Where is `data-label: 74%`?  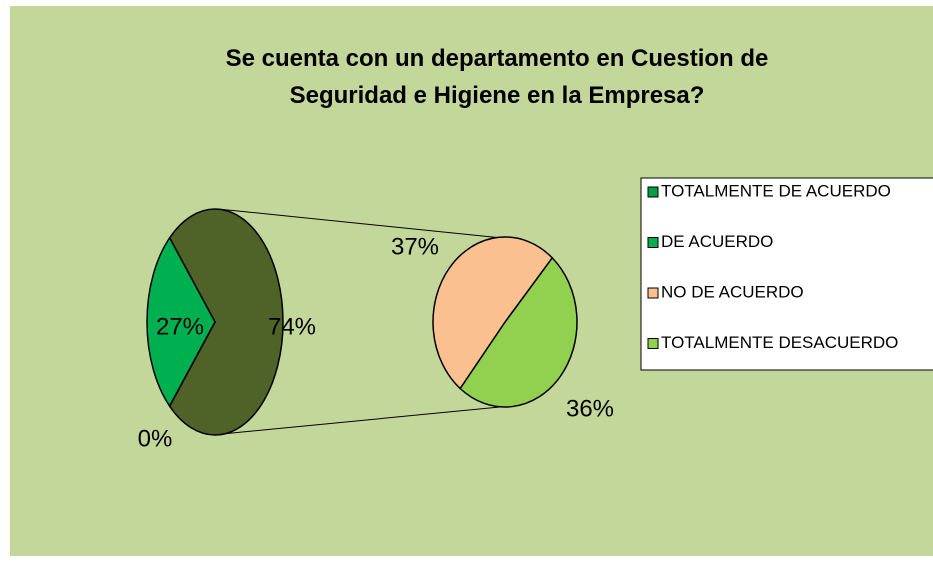
data-label: 74% is located at coordinates (292, 326).